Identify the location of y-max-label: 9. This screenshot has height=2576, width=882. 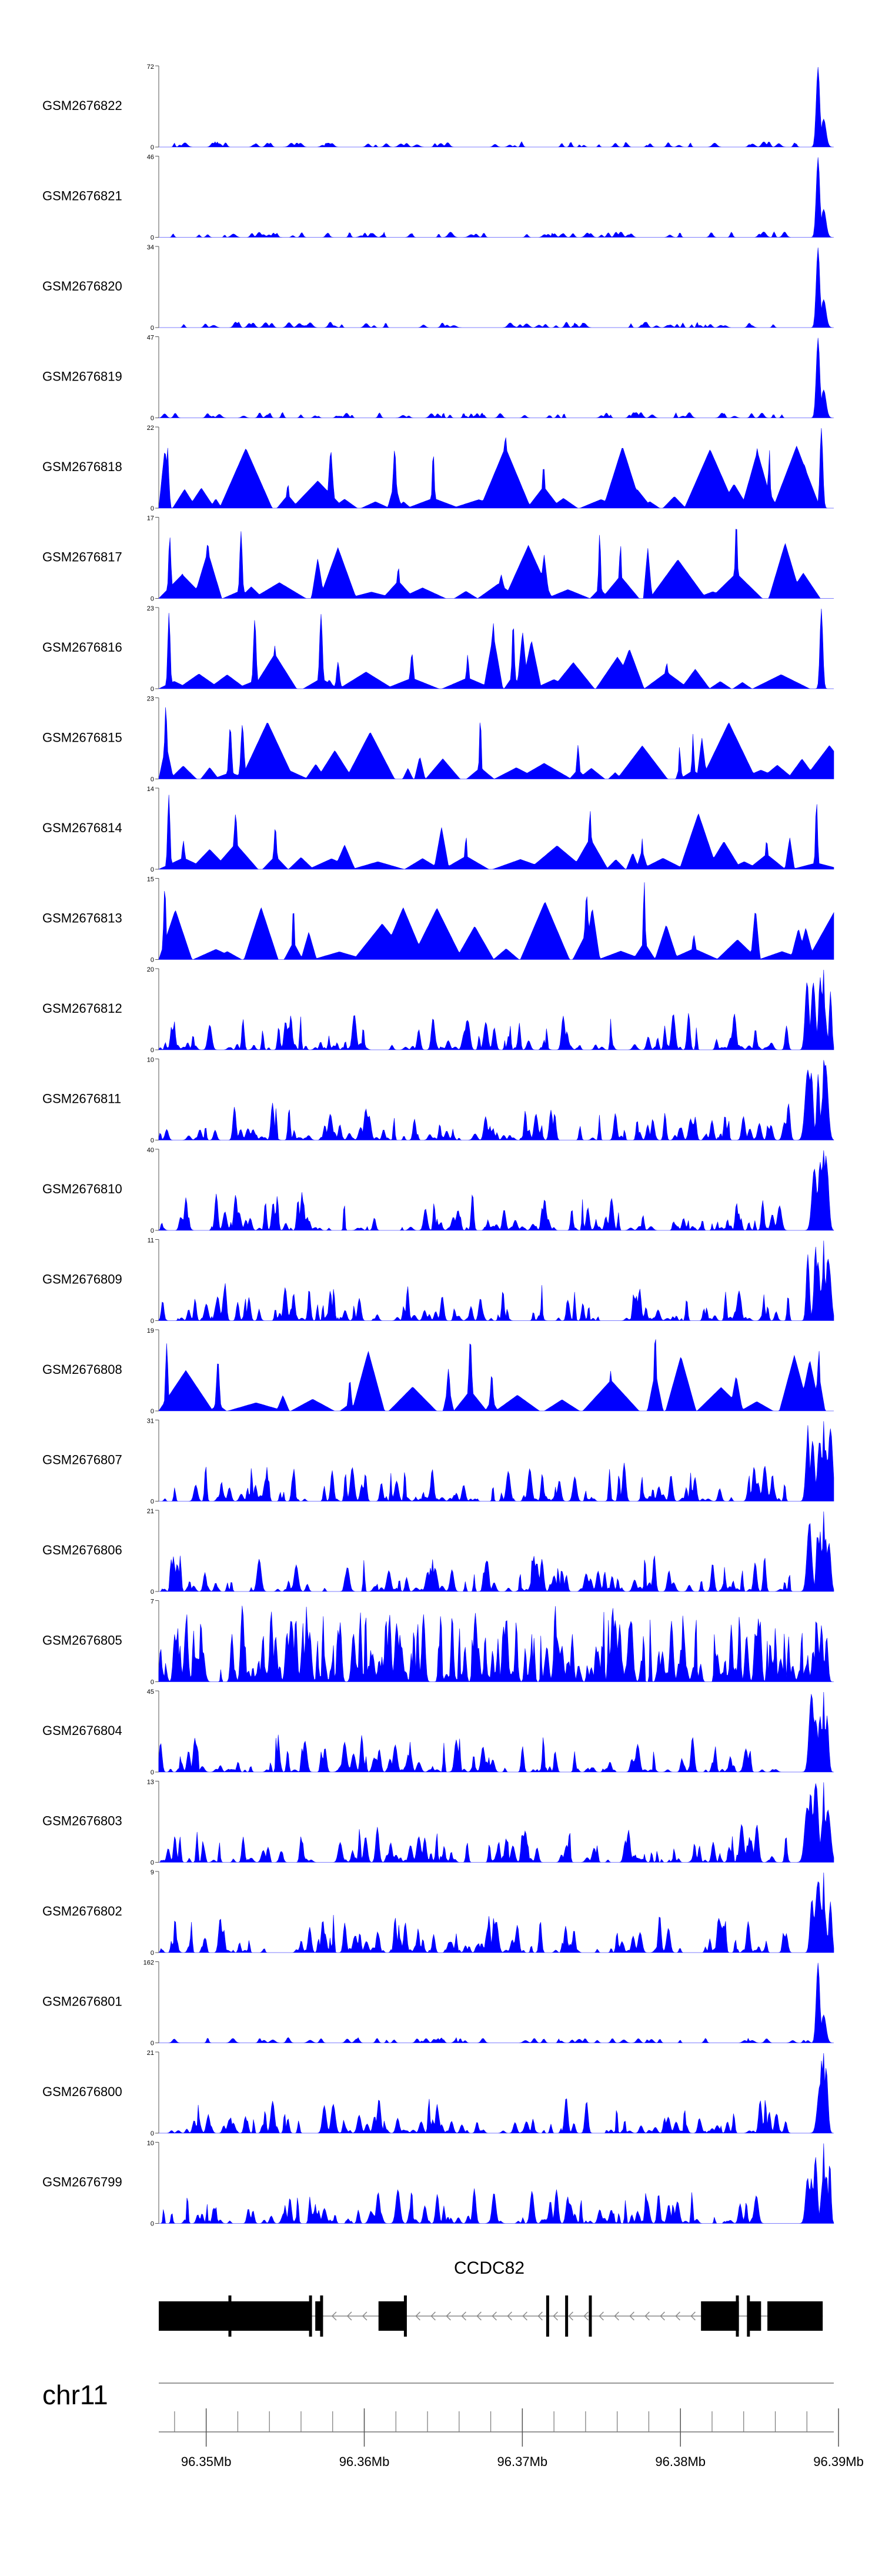
(152, 1872).